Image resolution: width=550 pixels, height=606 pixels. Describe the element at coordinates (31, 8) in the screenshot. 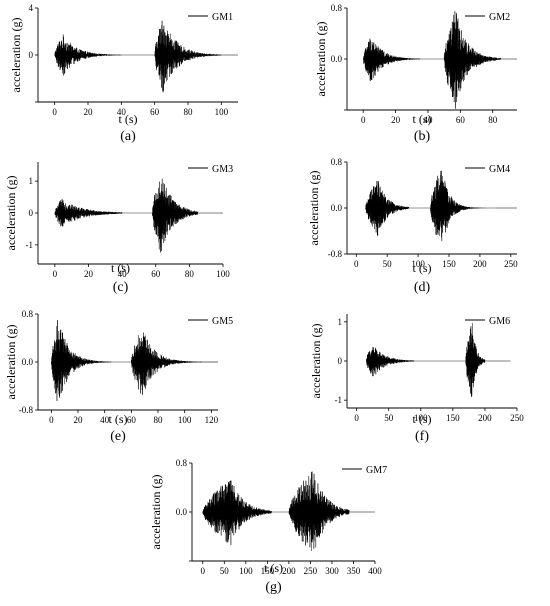

I see `y-tick-label: 4` at that location.